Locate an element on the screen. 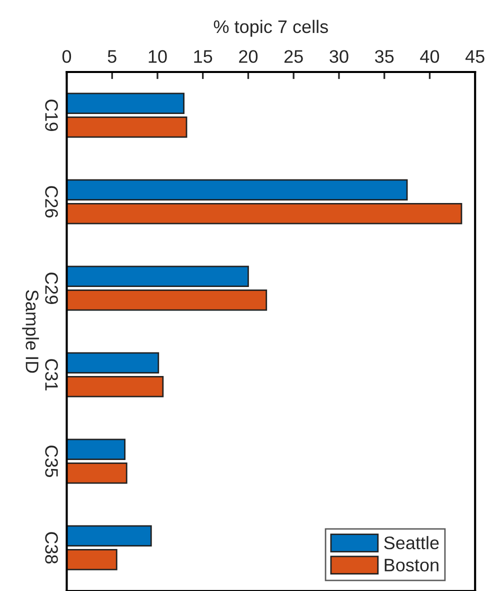 The height and width of the screenshot is (591, 498). y-tick-label: C38 is located at coordinates (51, 548).